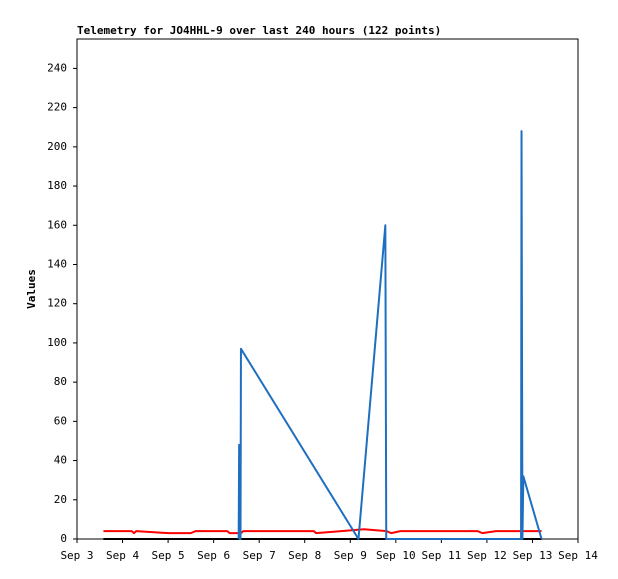 Image resolution: width=618 pixels, height=579 pixels. What do you see at coordinates (57, 342) in the screenshot?
I see `y-tick-label: 100` at bounding box center [57, 342].